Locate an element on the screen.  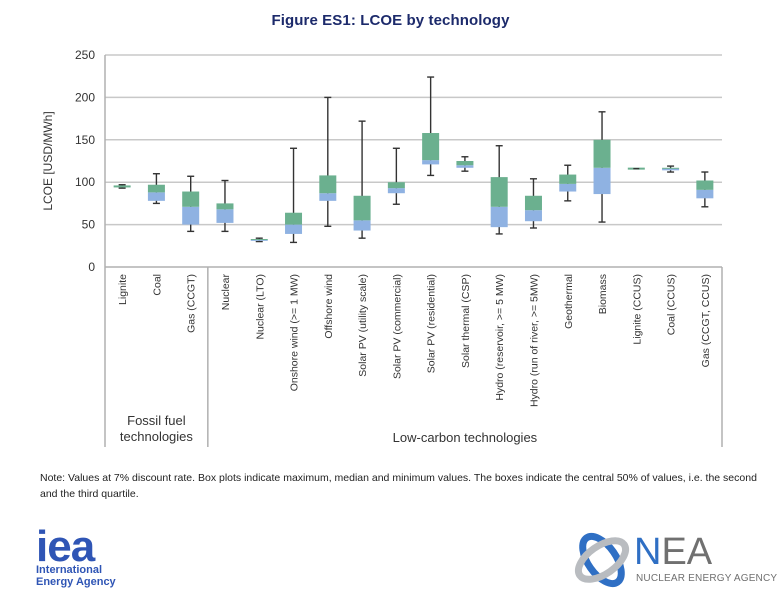
nea-logo-ea: EA is located at coordinates (687, 552).